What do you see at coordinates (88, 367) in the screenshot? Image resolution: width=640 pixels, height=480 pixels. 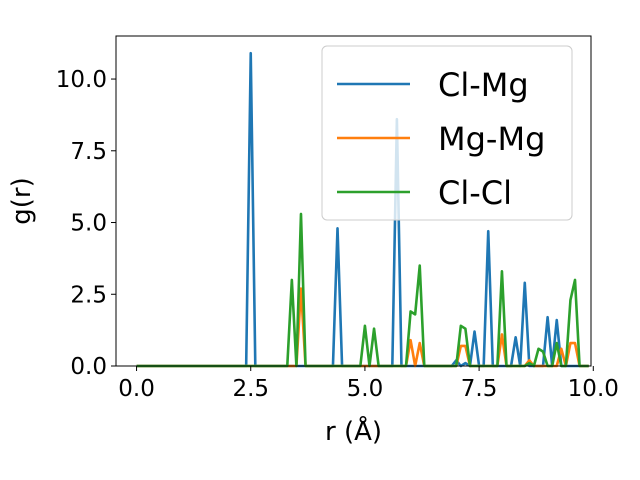 I see `y-tick-label-0: 0.0` at bounding box center [88, 367].